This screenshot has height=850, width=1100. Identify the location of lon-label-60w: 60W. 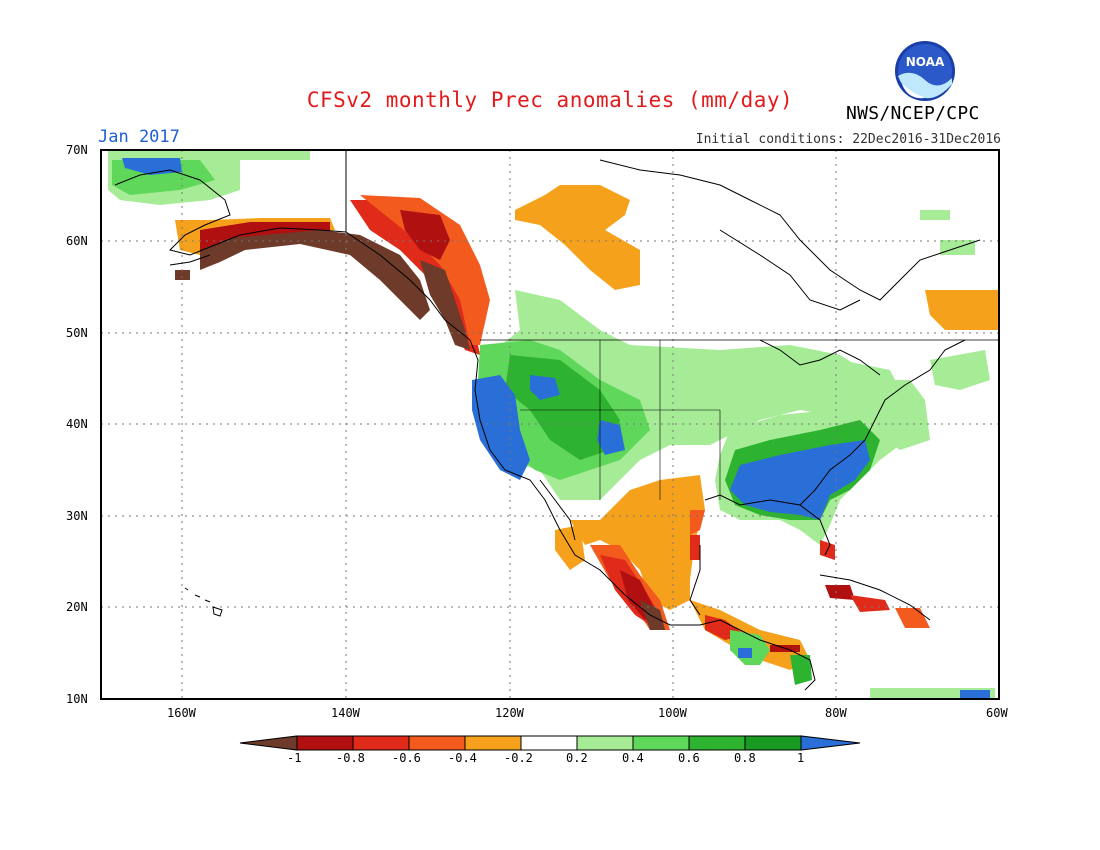
(997, 713).